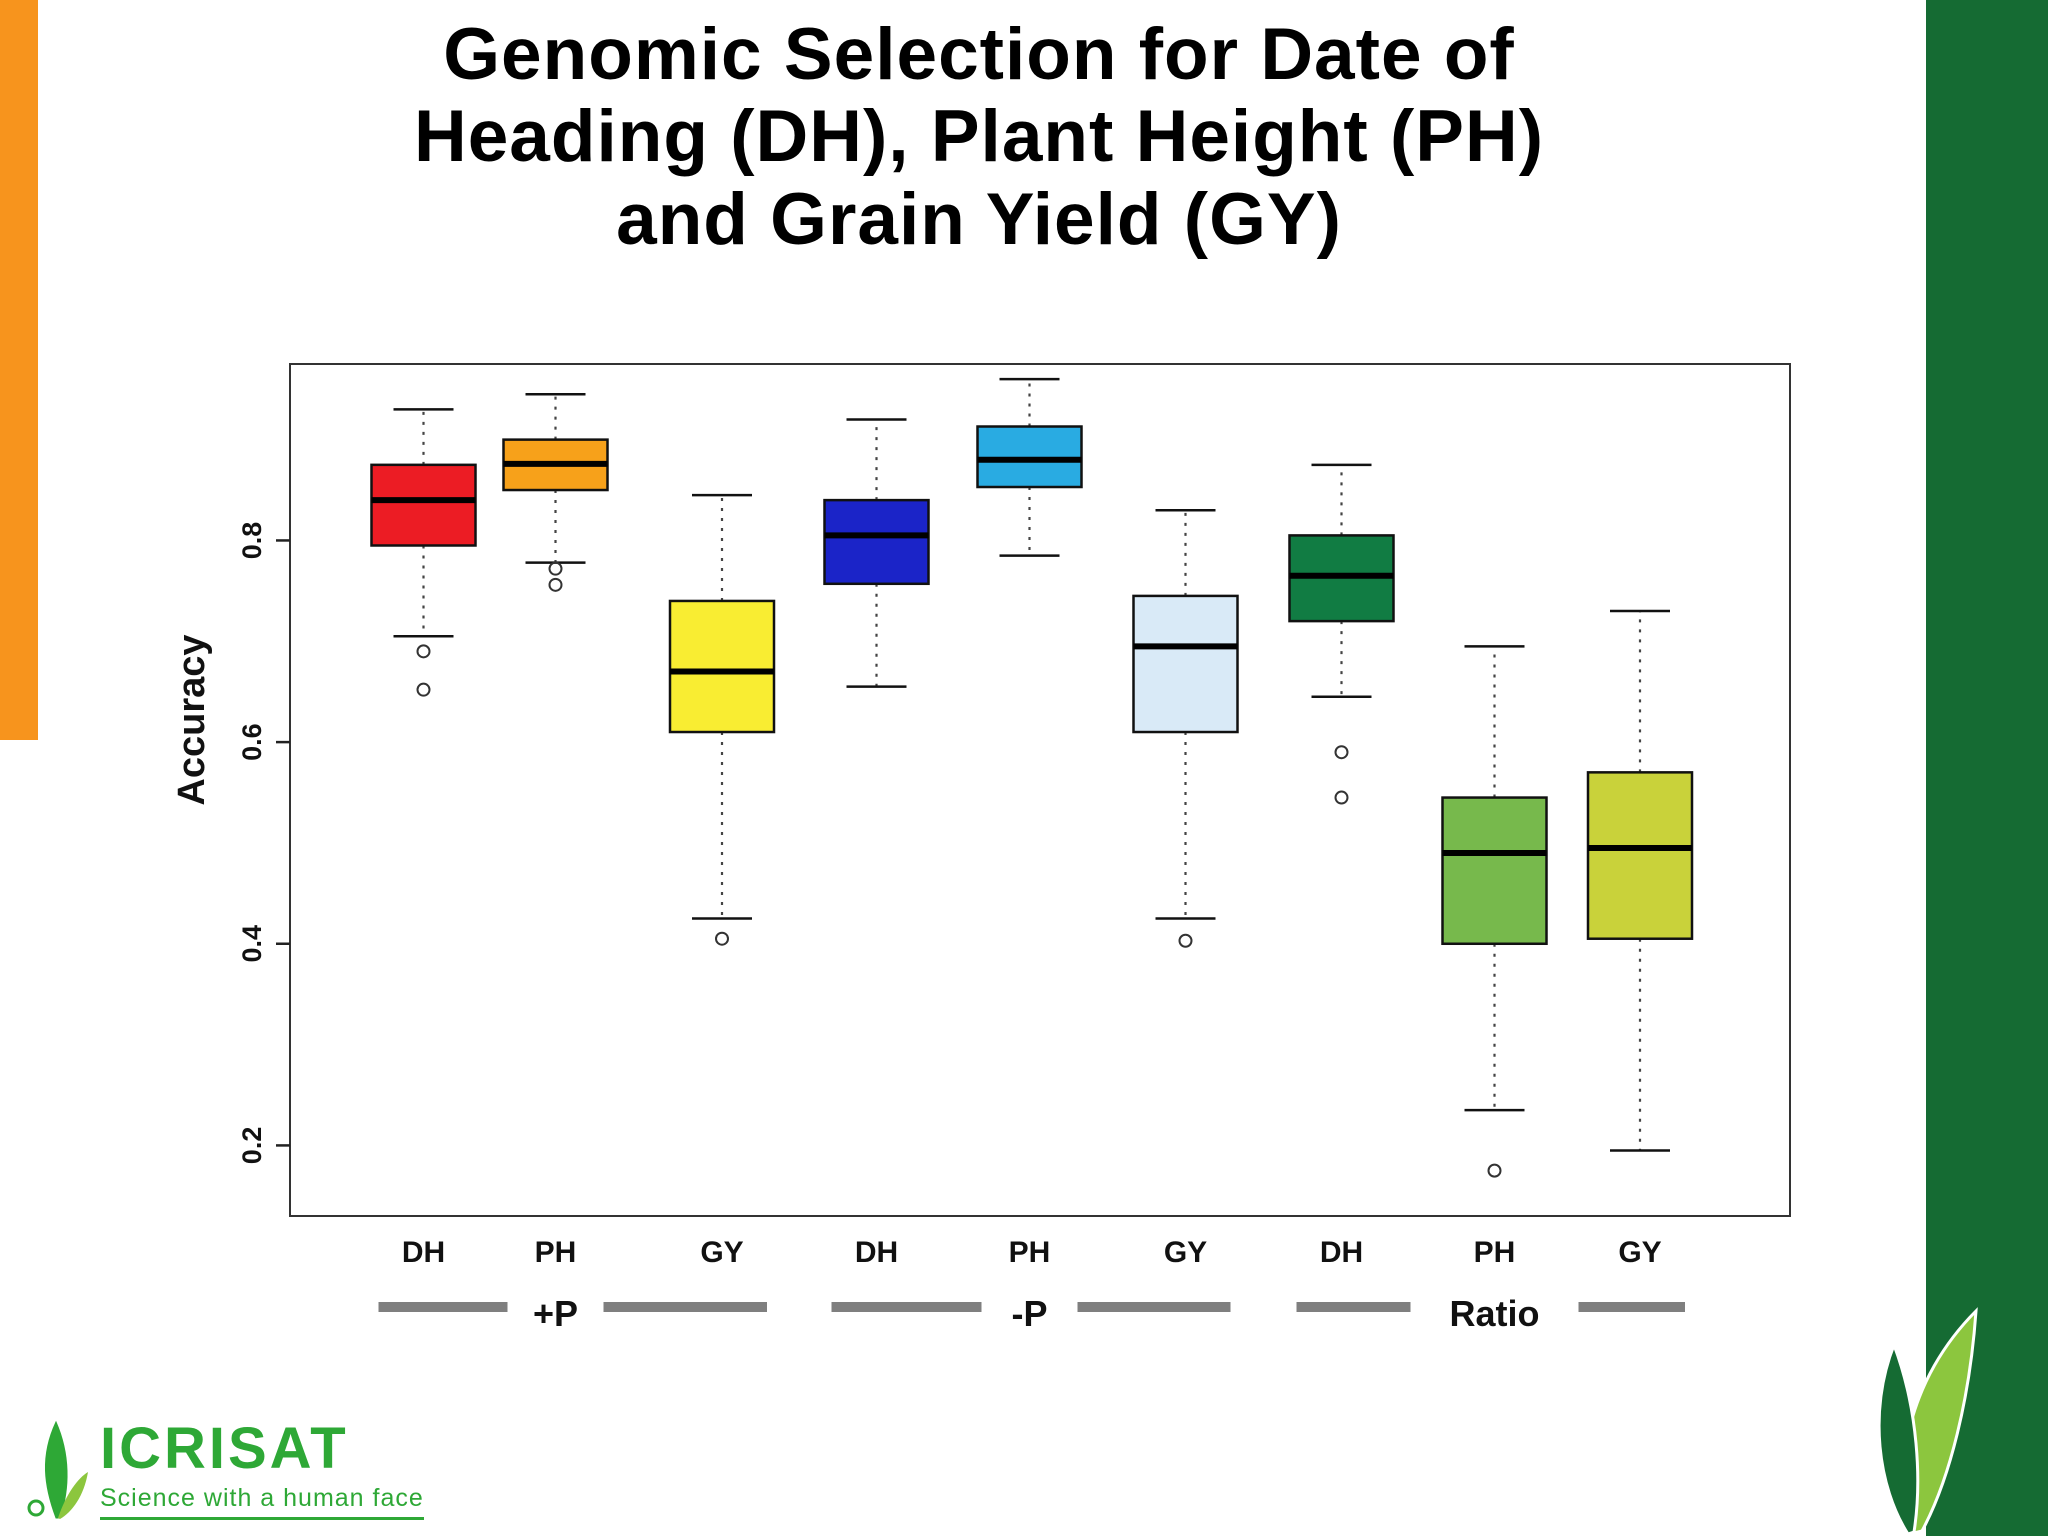  What do you see at coordinates (876, 1252) in the screenshot?
I see `x-tick-label--P-DH: DH` at bounding box center [876, 1252].